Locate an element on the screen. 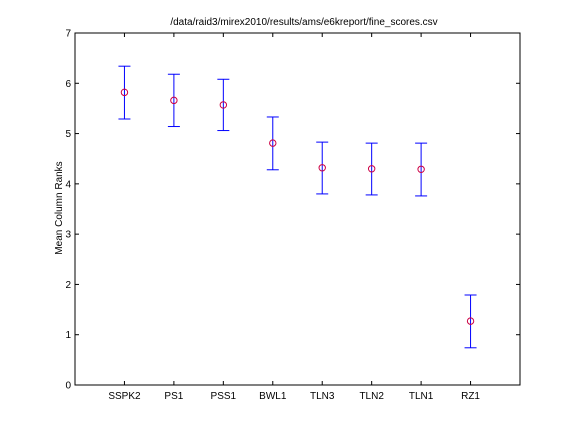 This screenshot has width=576, height=437. x-tick-label: TLN3 is located at coordinates (322, 396).